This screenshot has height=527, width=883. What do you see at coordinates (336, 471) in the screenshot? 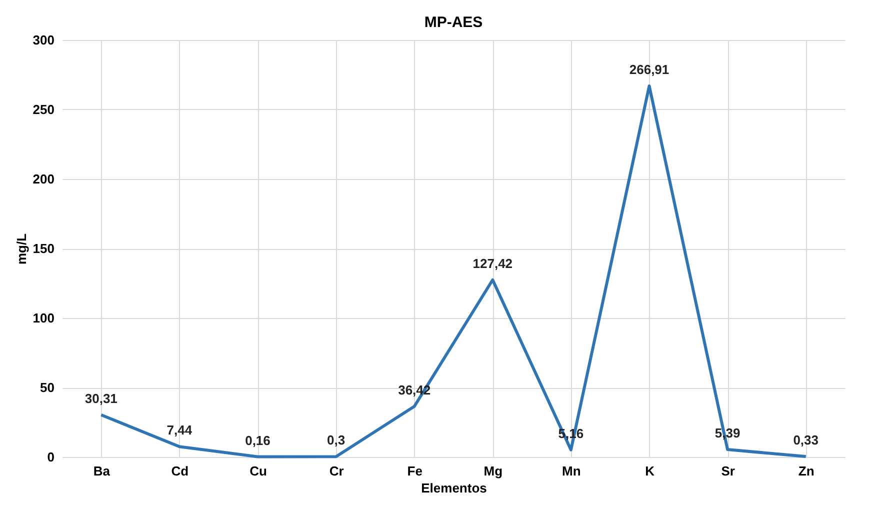
I see `x-tick-label: Cr` at bounding box center [336, 471].